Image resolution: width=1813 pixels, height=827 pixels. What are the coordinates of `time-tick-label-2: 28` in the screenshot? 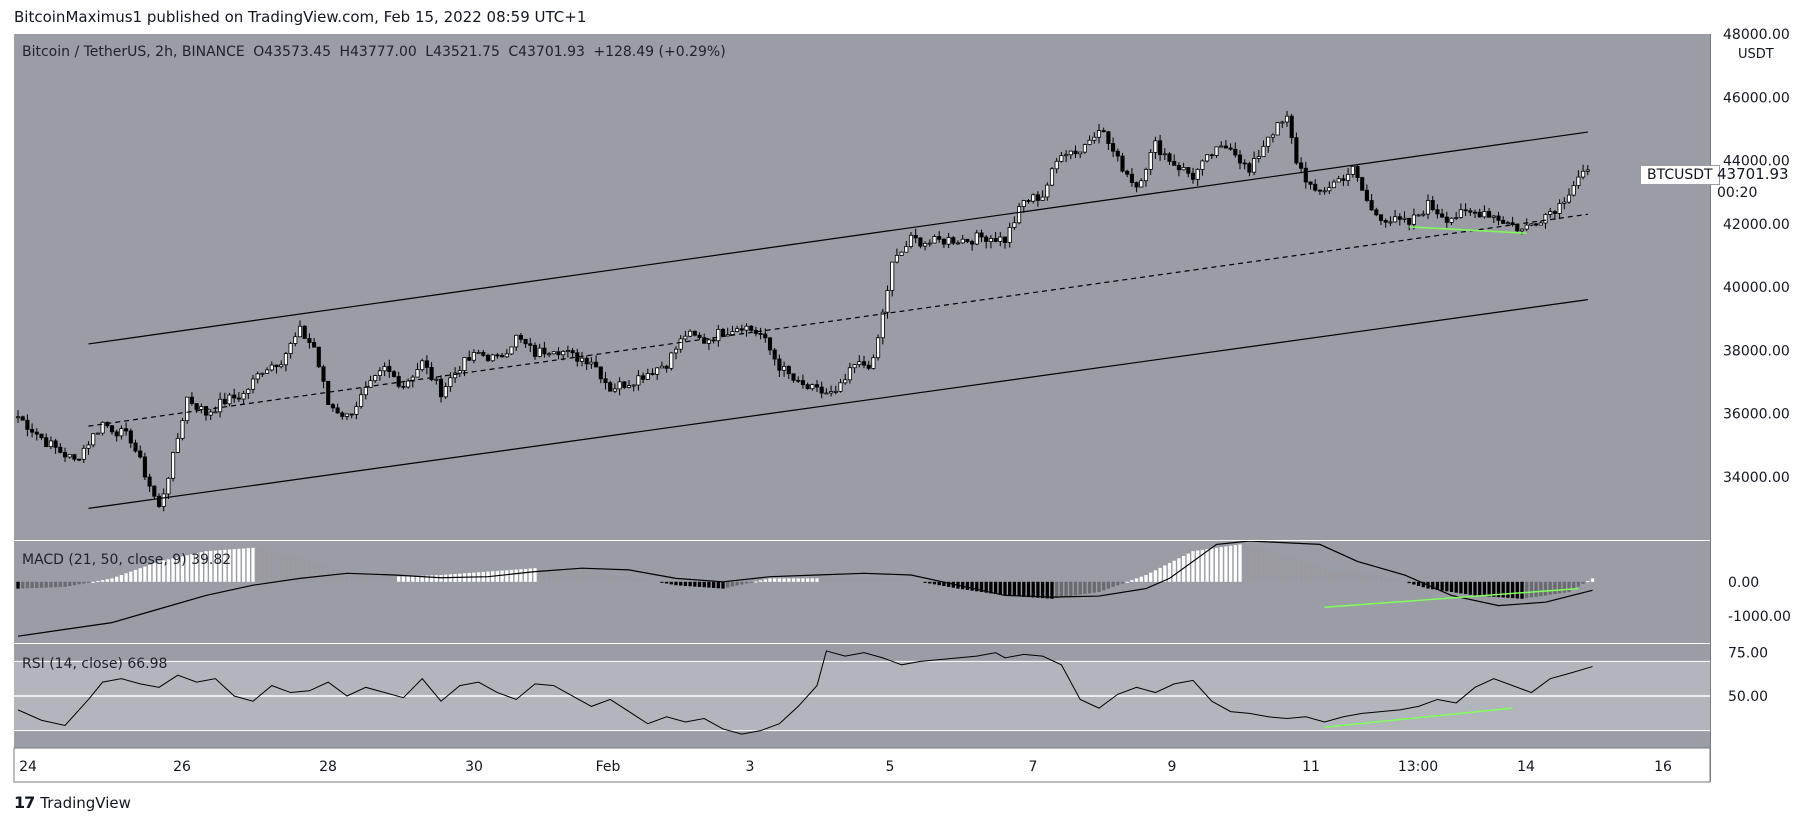 It's located at (328, 767).